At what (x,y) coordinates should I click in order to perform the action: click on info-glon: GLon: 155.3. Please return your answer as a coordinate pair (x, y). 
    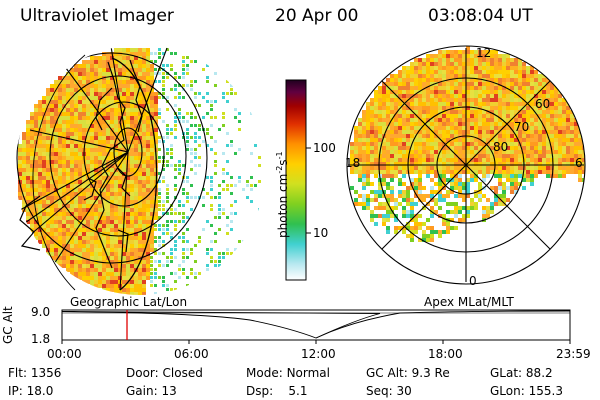
    Looking at the image, I should click on (526, 391).